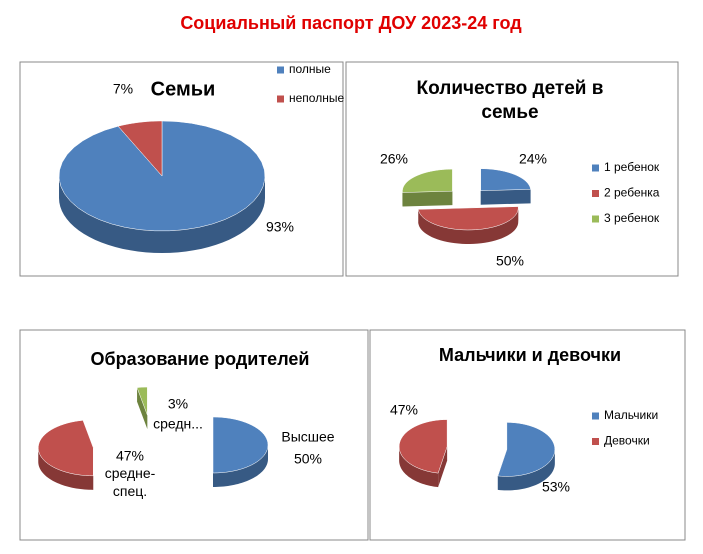 The height and width of the screenshot is (554, 703). Describe the element at coordinates (183, 89) in the screenshot. I see `chart-title: Семьи` at that location.